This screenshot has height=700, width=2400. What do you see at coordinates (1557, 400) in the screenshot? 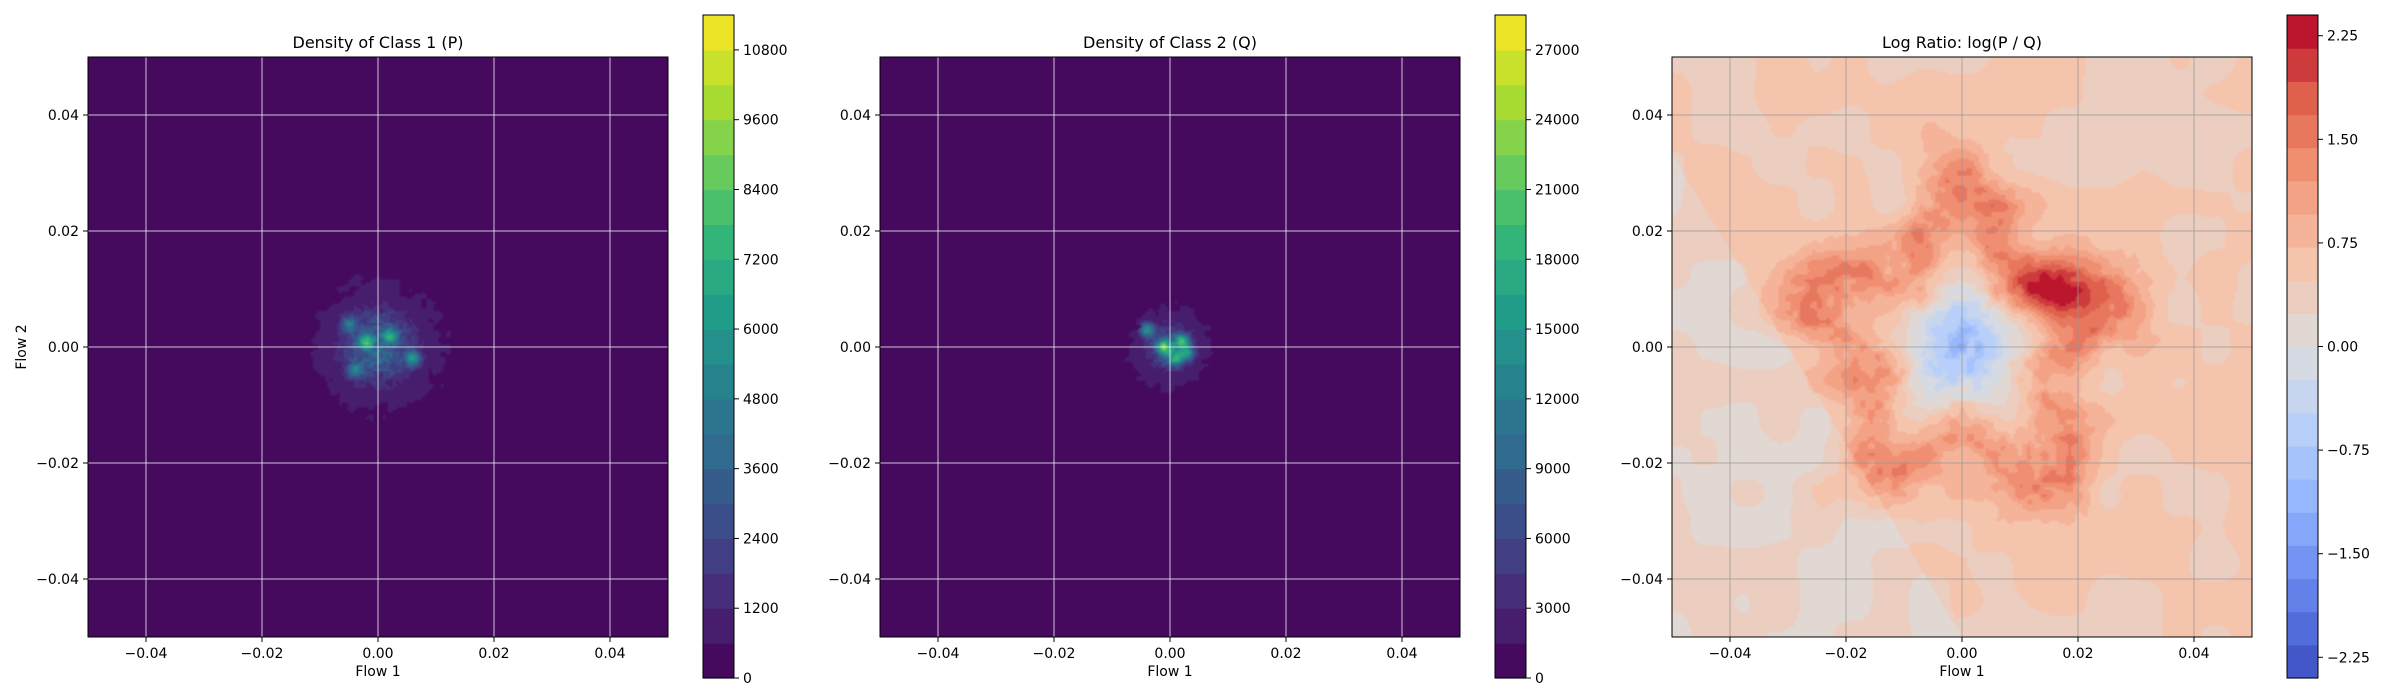
I see `colorbar-tick-label: 12000` at bounding box center [1557, 400].